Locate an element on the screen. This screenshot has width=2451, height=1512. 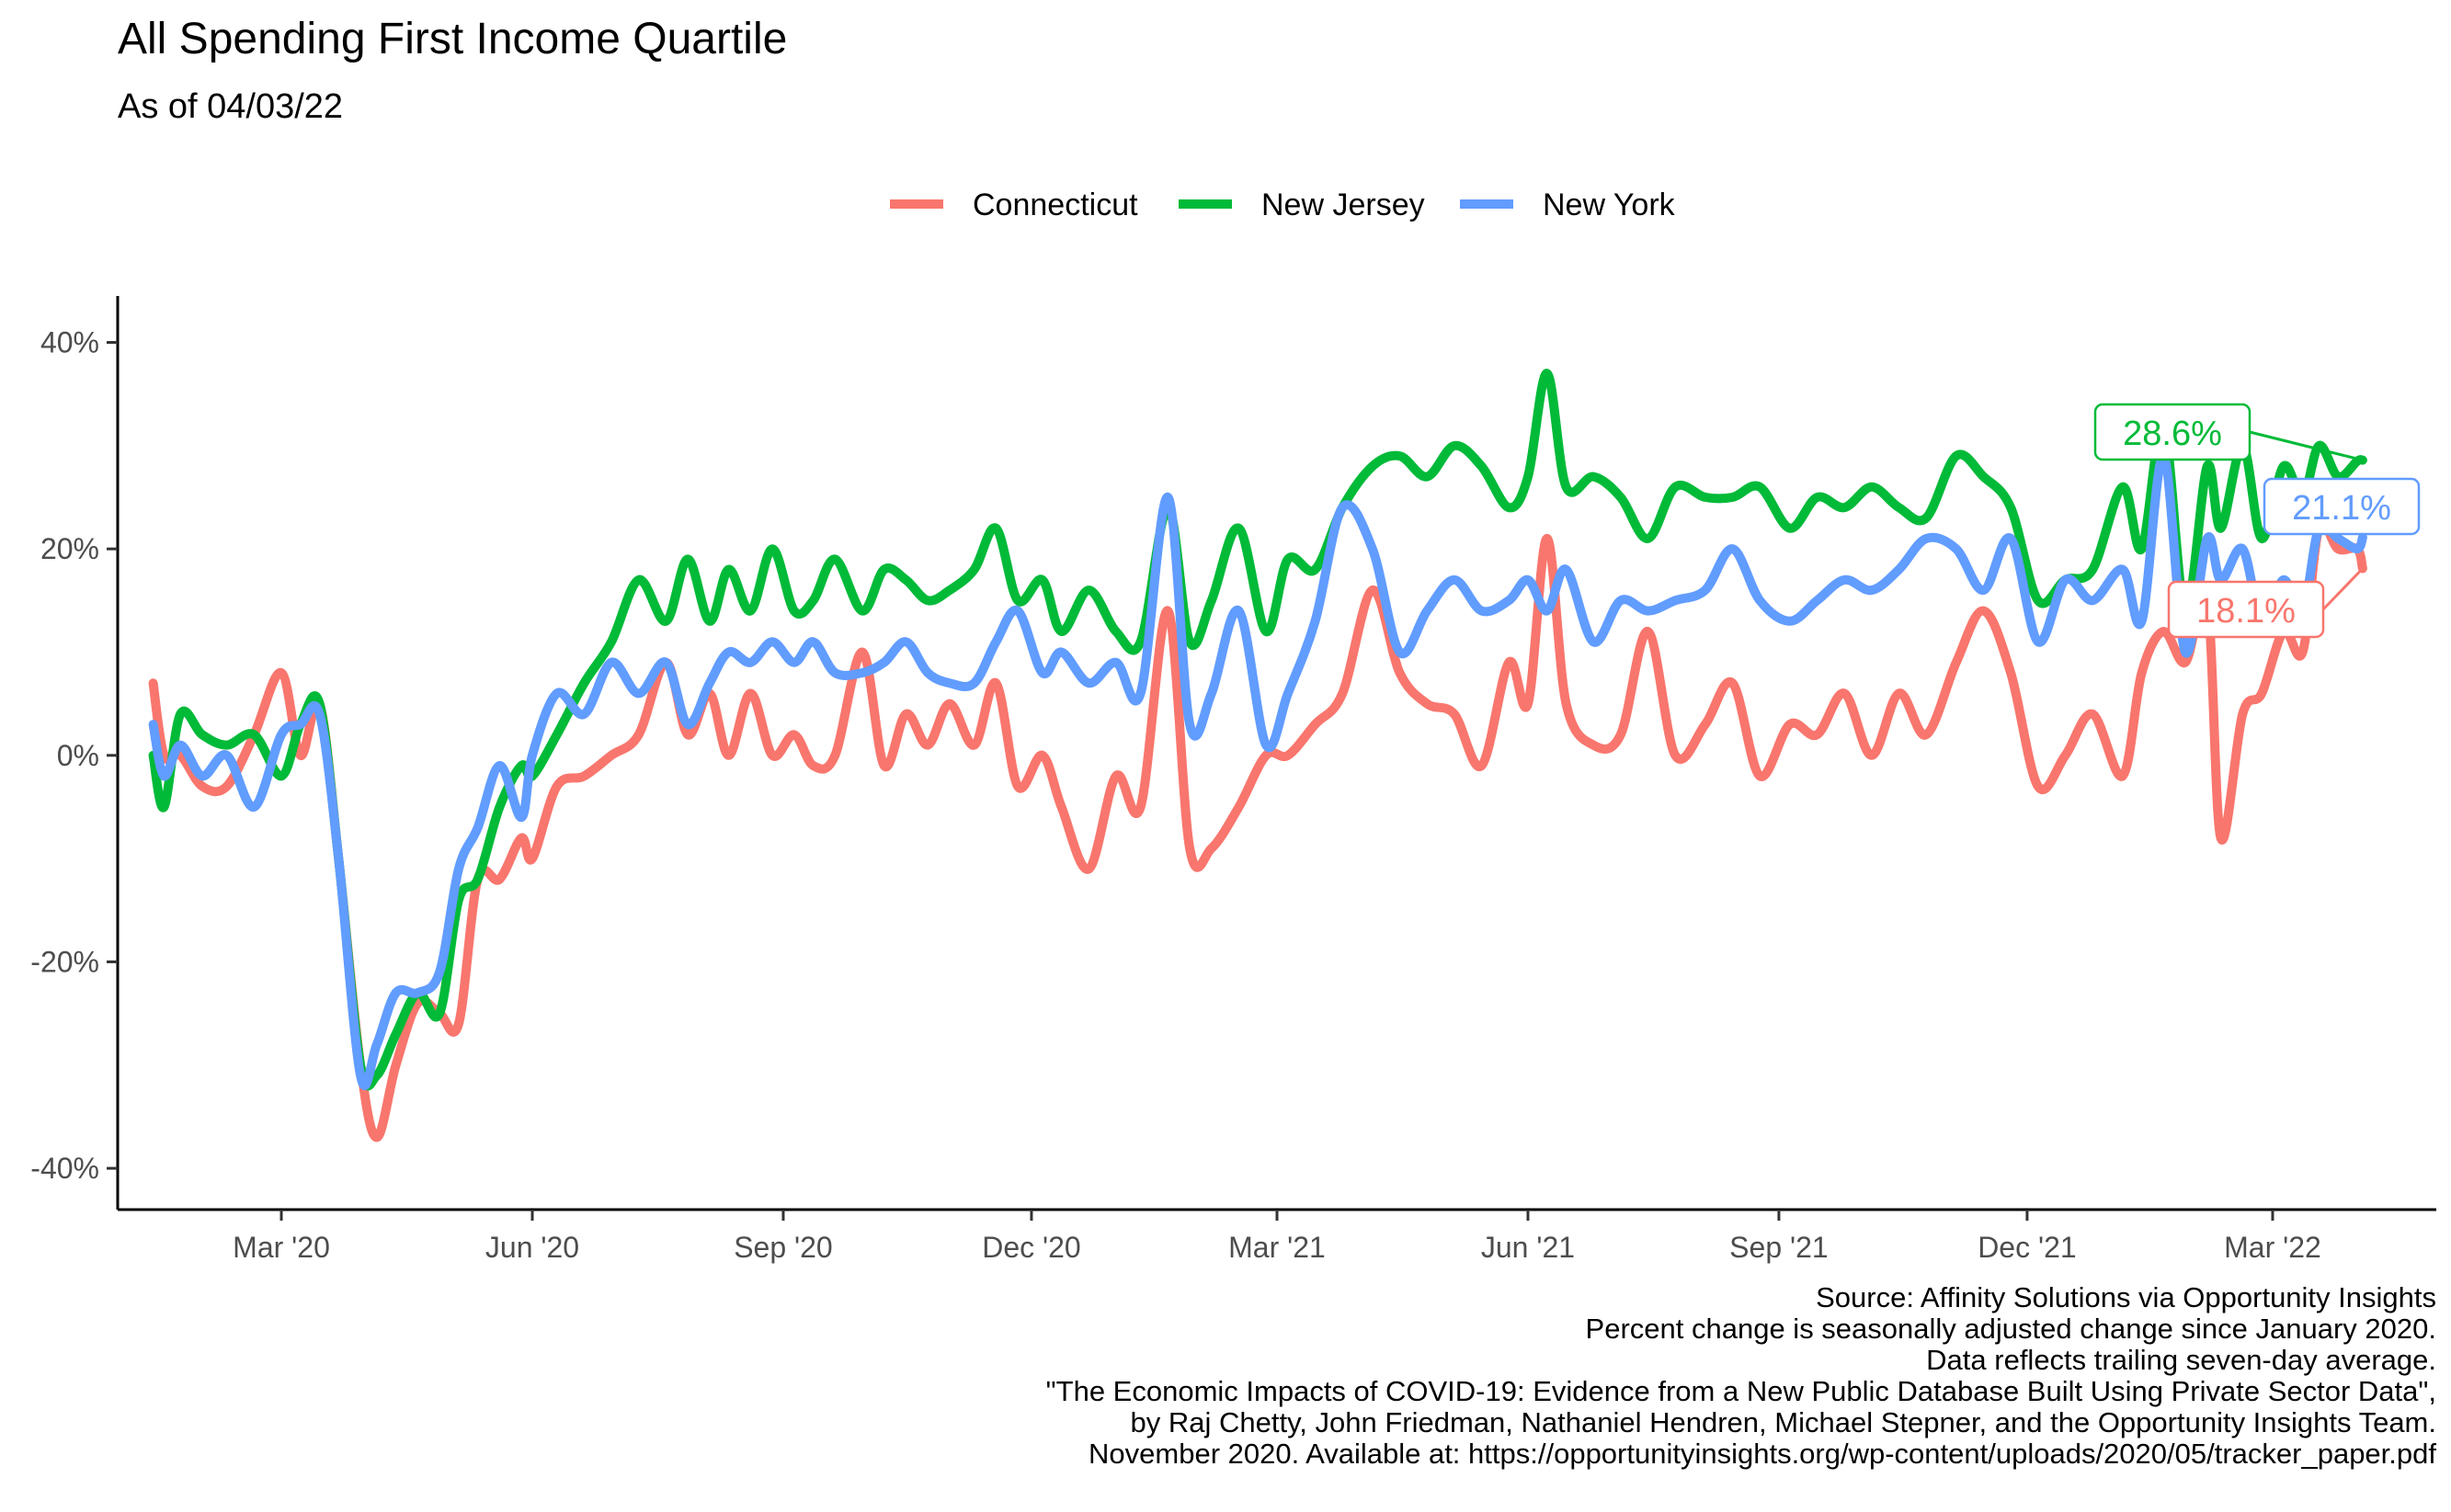
x-tick-label: Mar '21 is located at coordinates (1277, 1247).